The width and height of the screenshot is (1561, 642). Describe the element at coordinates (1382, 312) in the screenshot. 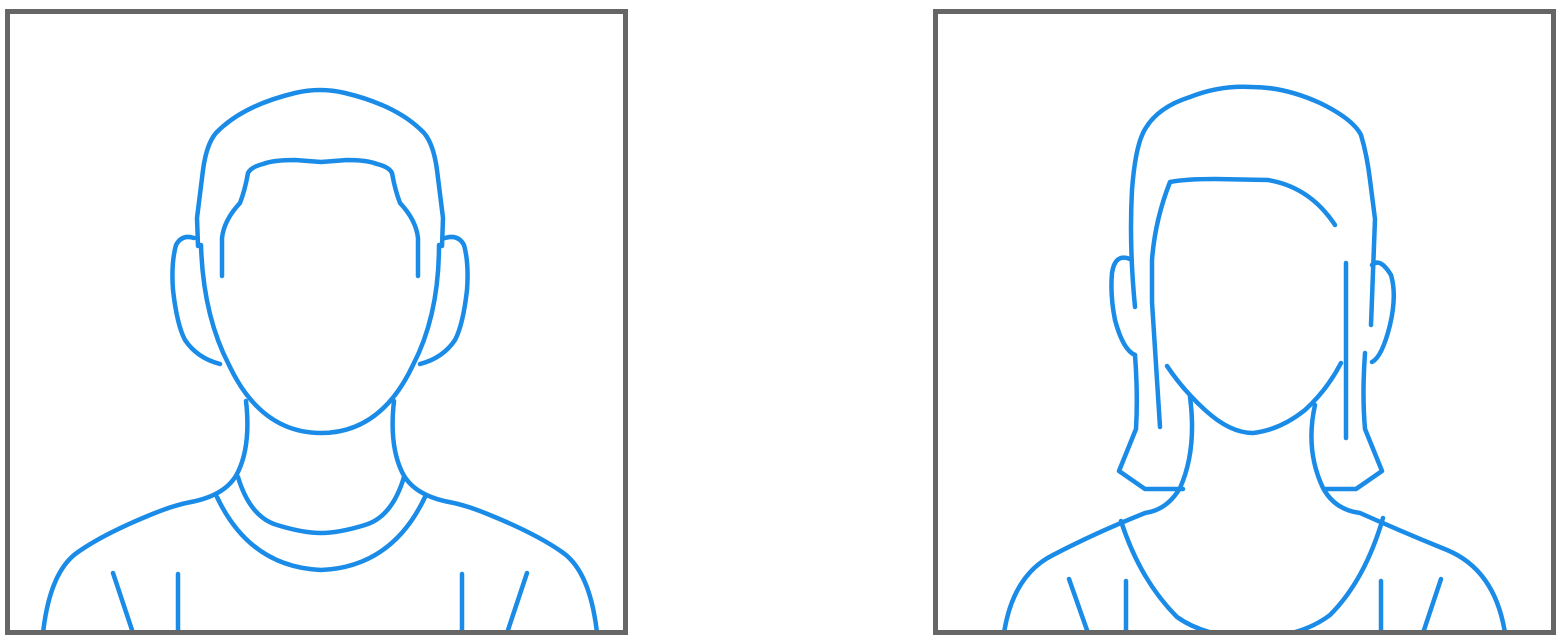

I see `female-right-ear` at that location.